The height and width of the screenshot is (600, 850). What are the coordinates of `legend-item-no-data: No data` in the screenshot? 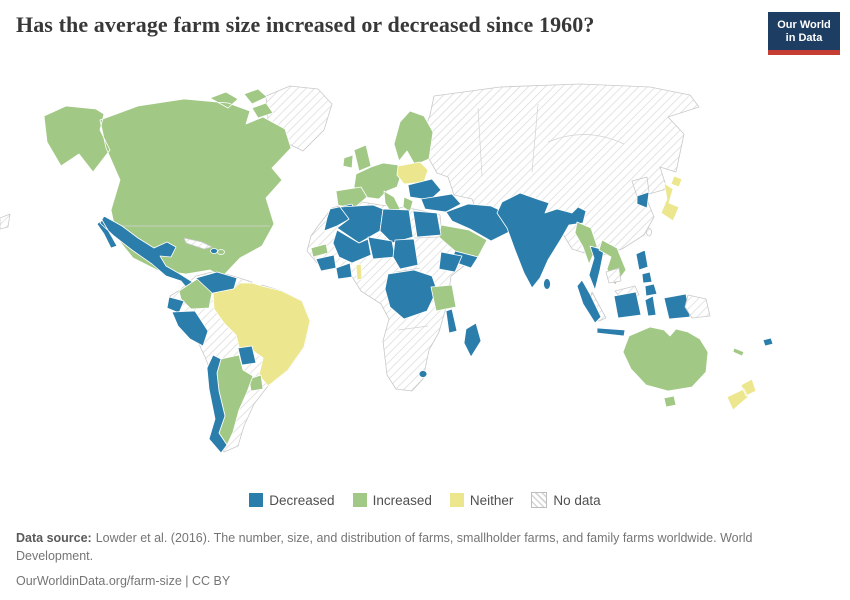 It's located at (566, 500).